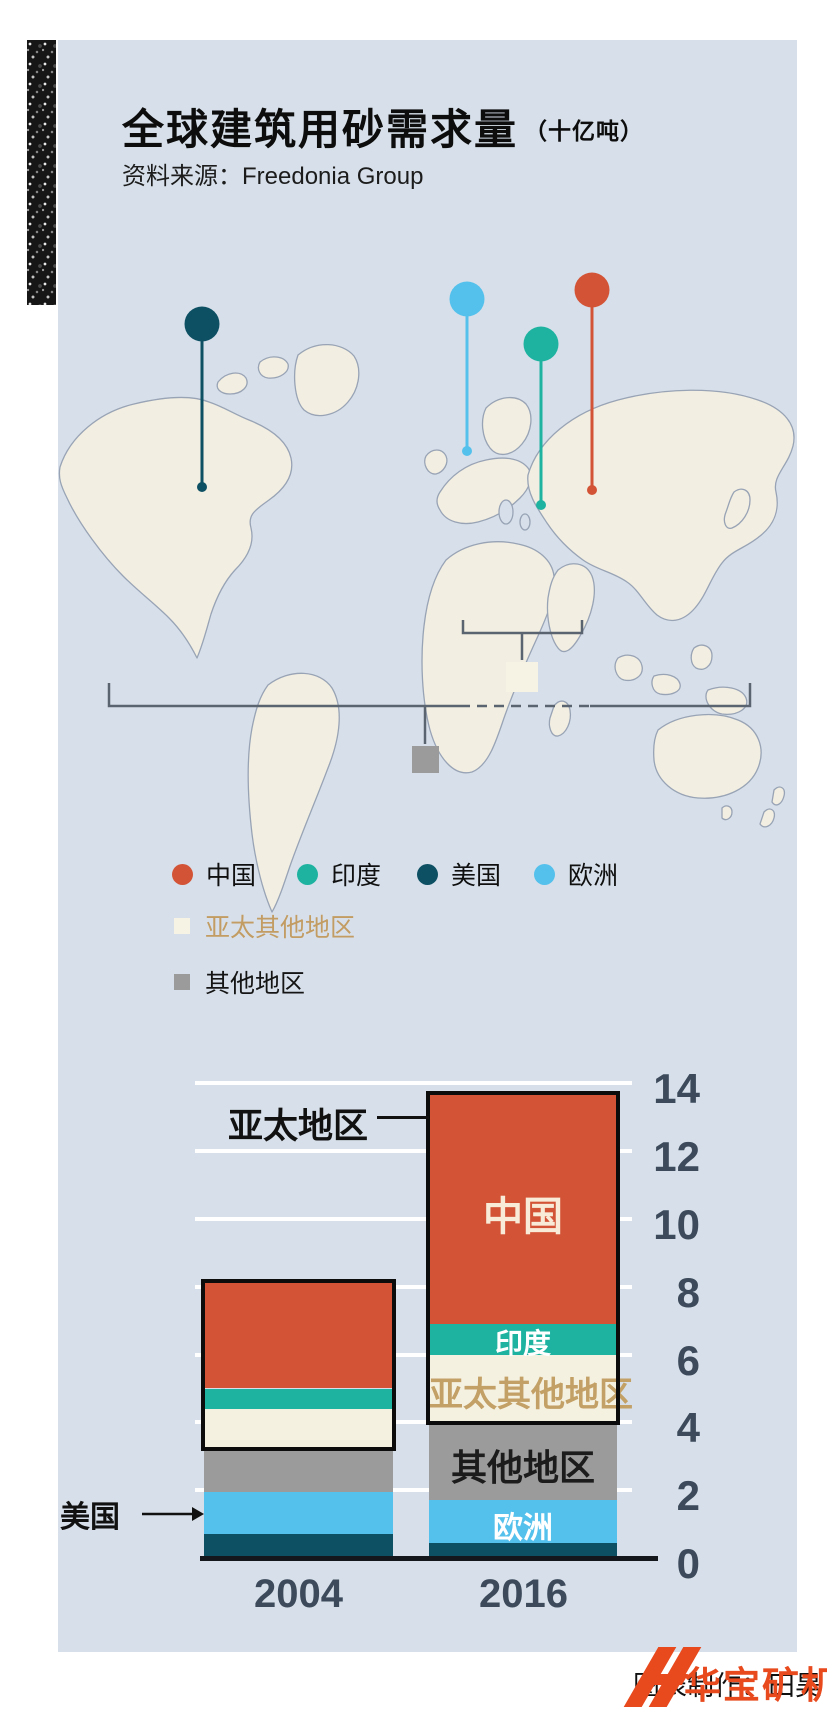 The height and width of the screenshot is (1709, 827). I want to click on islands-new-zealand, so click(772, 807).